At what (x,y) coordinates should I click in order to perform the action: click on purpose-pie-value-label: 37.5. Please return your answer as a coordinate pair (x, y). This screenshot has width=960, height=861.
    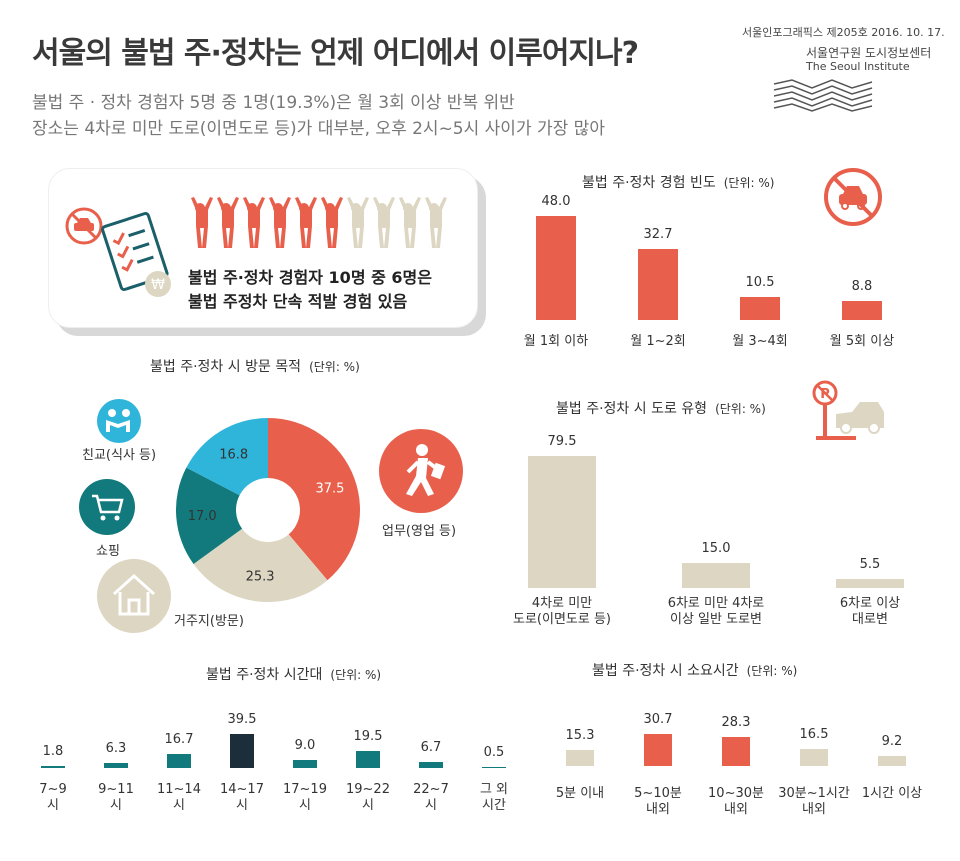
    Looking at the image, I should click on (329, 488).